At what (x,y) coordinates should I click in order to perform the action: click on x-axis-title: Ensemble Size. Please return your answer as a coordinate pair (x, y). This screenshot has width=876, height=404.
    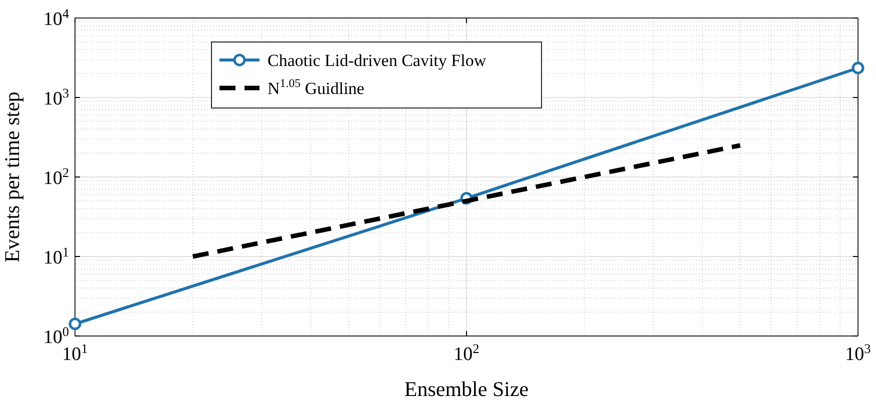
    Looking at the image, I should click on (466, 389).